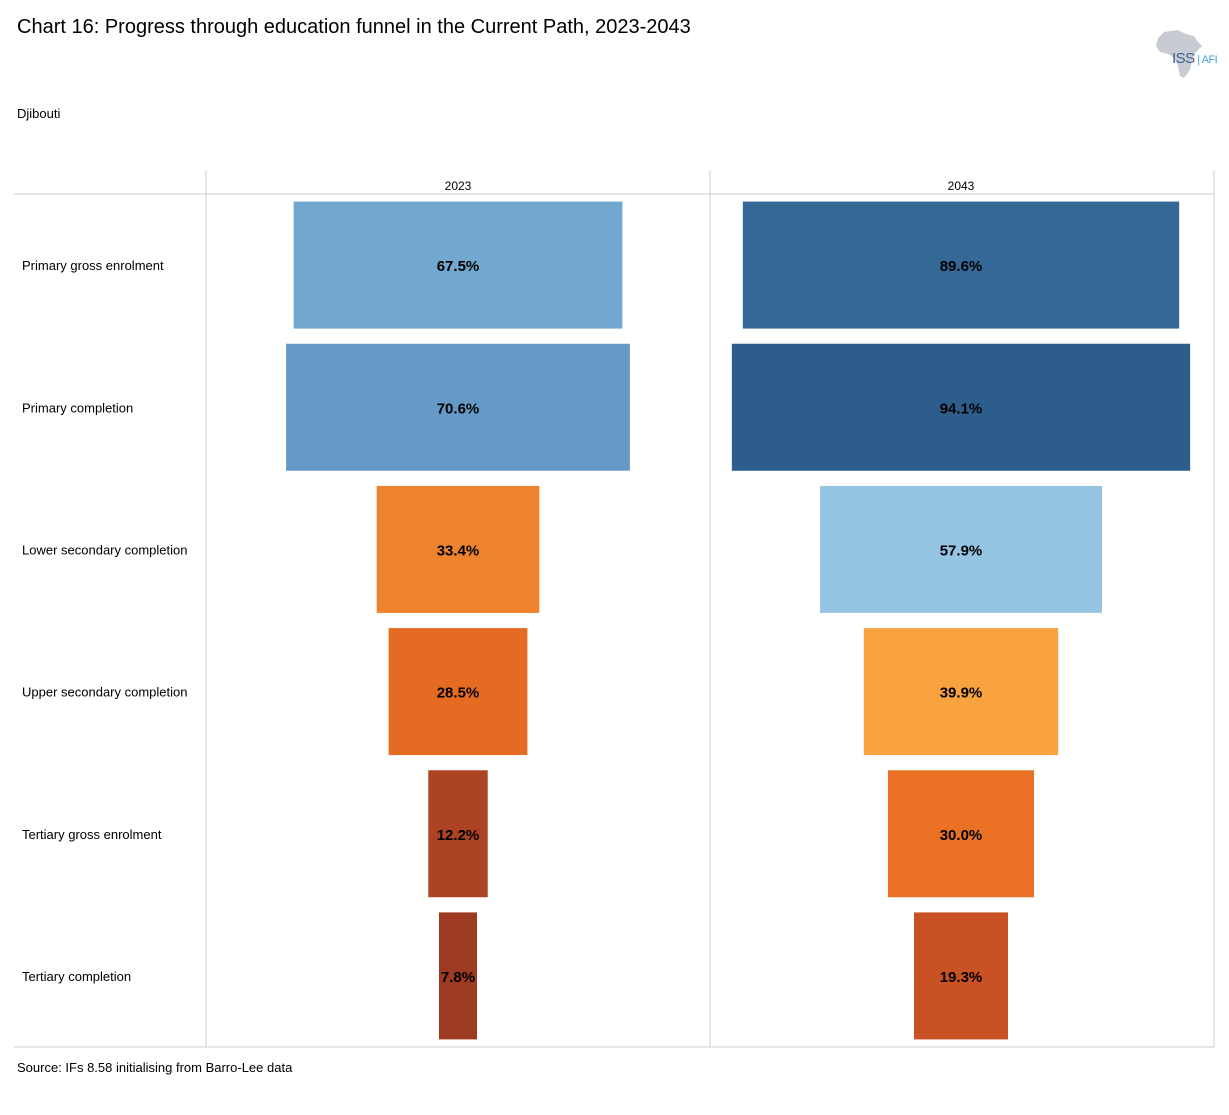 The height and width of the screenshot is (1115, 1229). I want to click on category-label: Lower secondary completion, so click(104, 549).